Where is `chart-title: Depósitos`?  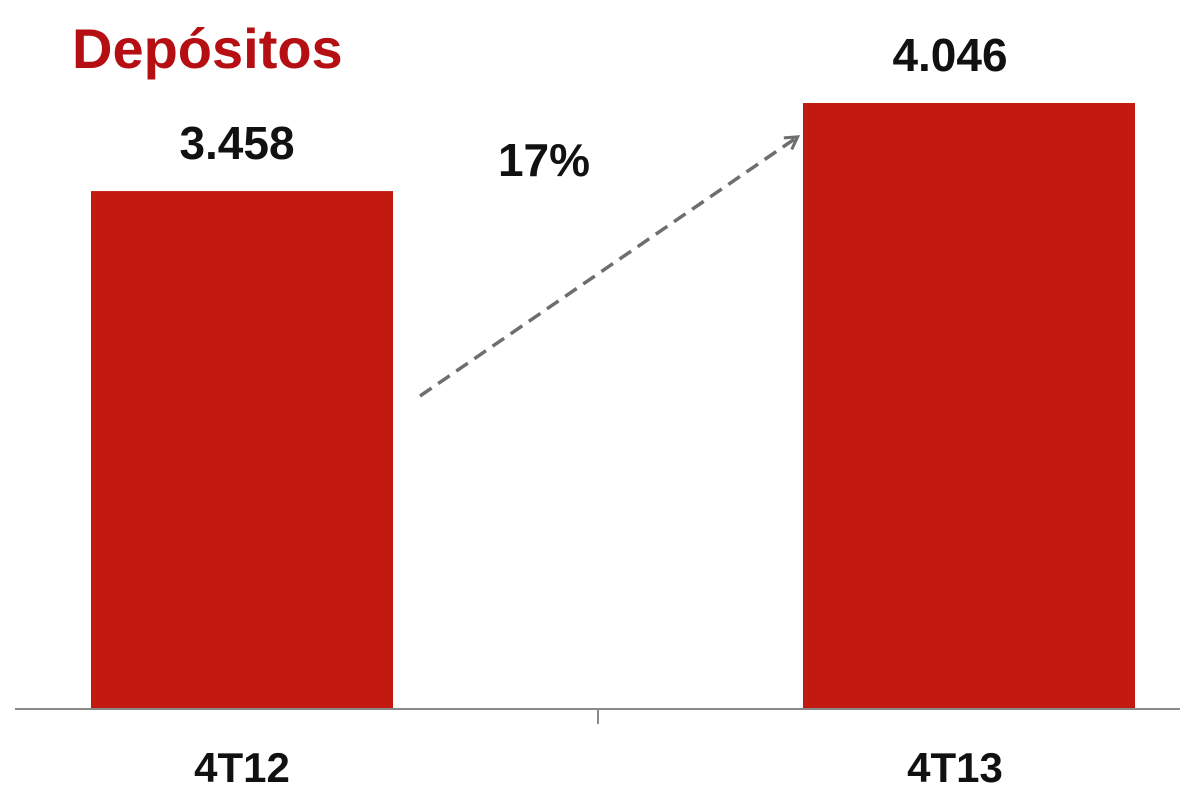 chart-title: Depósitos is located at coordinates (207, 48).